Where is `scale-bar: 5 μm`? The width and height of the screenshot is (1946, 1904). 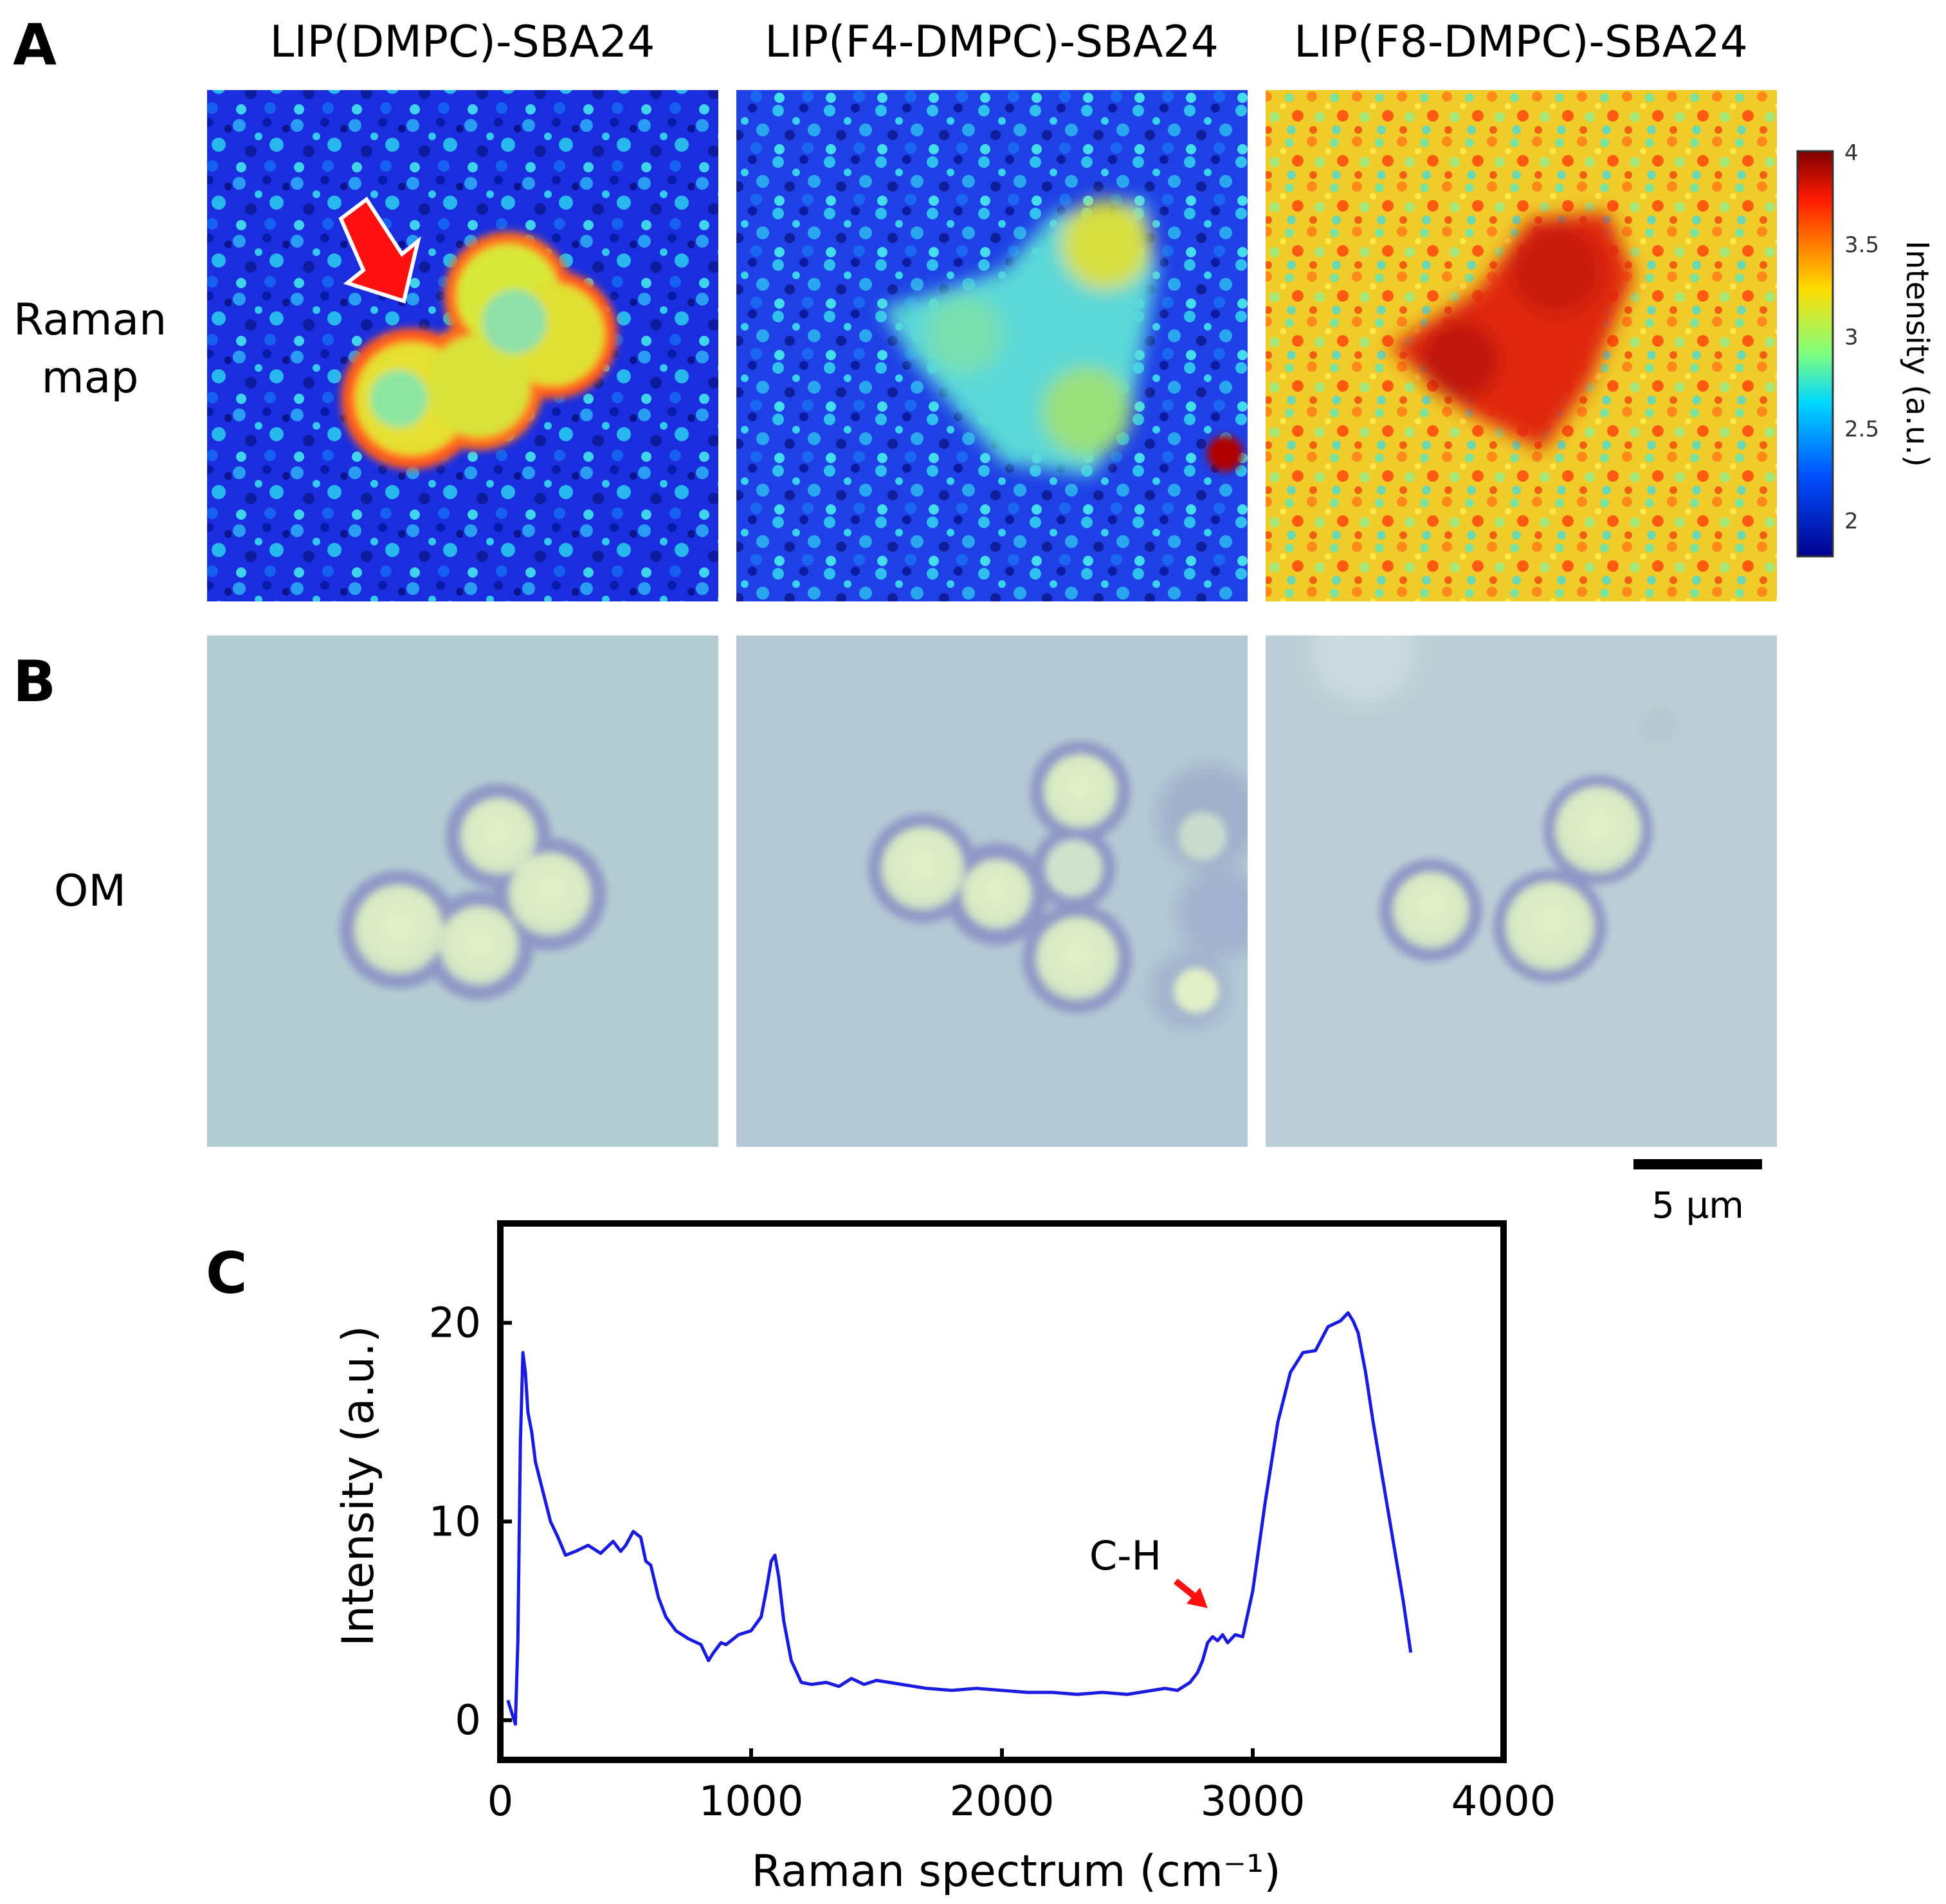
scale-bar: 5 μm is located at coordinates (1697, 1193).